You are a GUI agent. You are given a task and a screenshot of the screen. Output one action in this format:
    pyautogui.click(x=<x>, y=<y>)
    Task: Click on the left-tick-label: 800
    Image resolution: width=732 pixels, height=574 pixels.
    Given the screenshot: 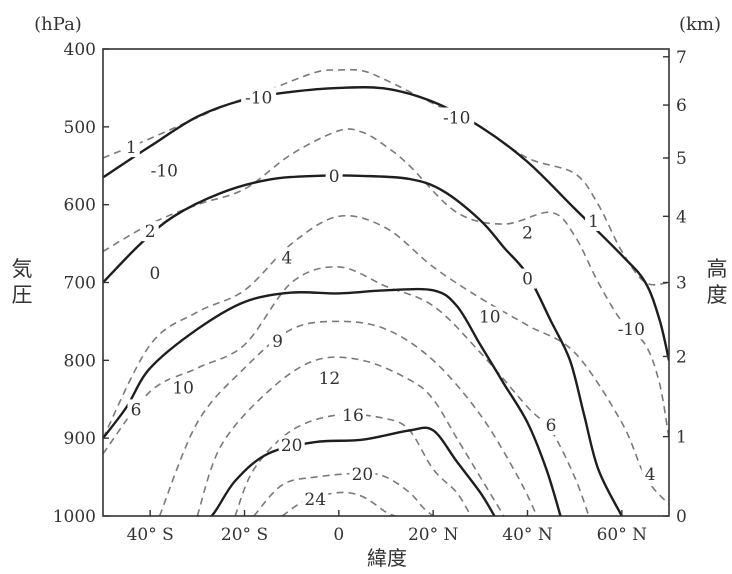 What is the action you would take?
    pyautogui.click(x=80, y=361)
    